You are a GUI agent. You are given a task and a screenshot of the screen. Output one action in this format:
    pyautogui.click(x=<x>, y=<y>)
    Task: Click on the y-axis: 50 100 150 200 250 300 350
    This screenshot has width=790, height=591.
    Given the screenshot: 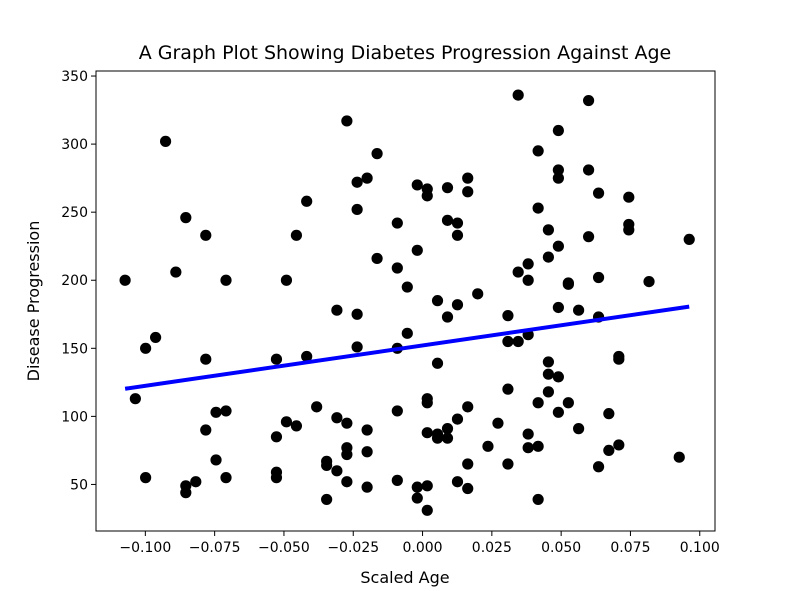 What is the action you would take?
    pyautogui.click(x=78, y=281)
    